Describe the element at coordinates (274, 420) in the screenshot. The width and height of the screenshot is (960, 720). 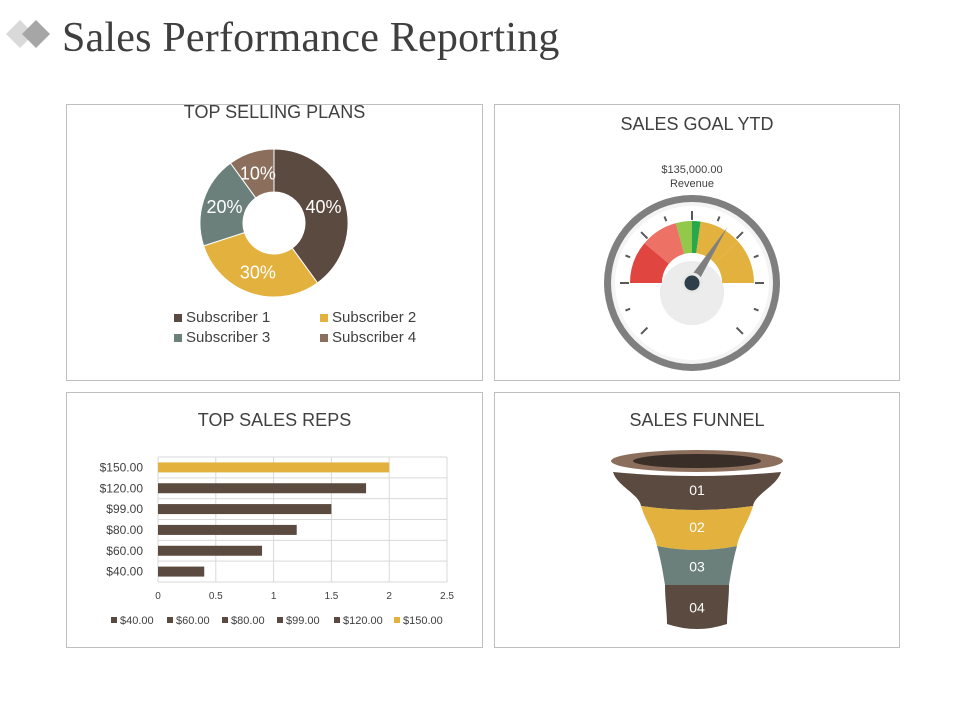
I see `top-sales-reps-title: TOP SALES REPS` at that location.